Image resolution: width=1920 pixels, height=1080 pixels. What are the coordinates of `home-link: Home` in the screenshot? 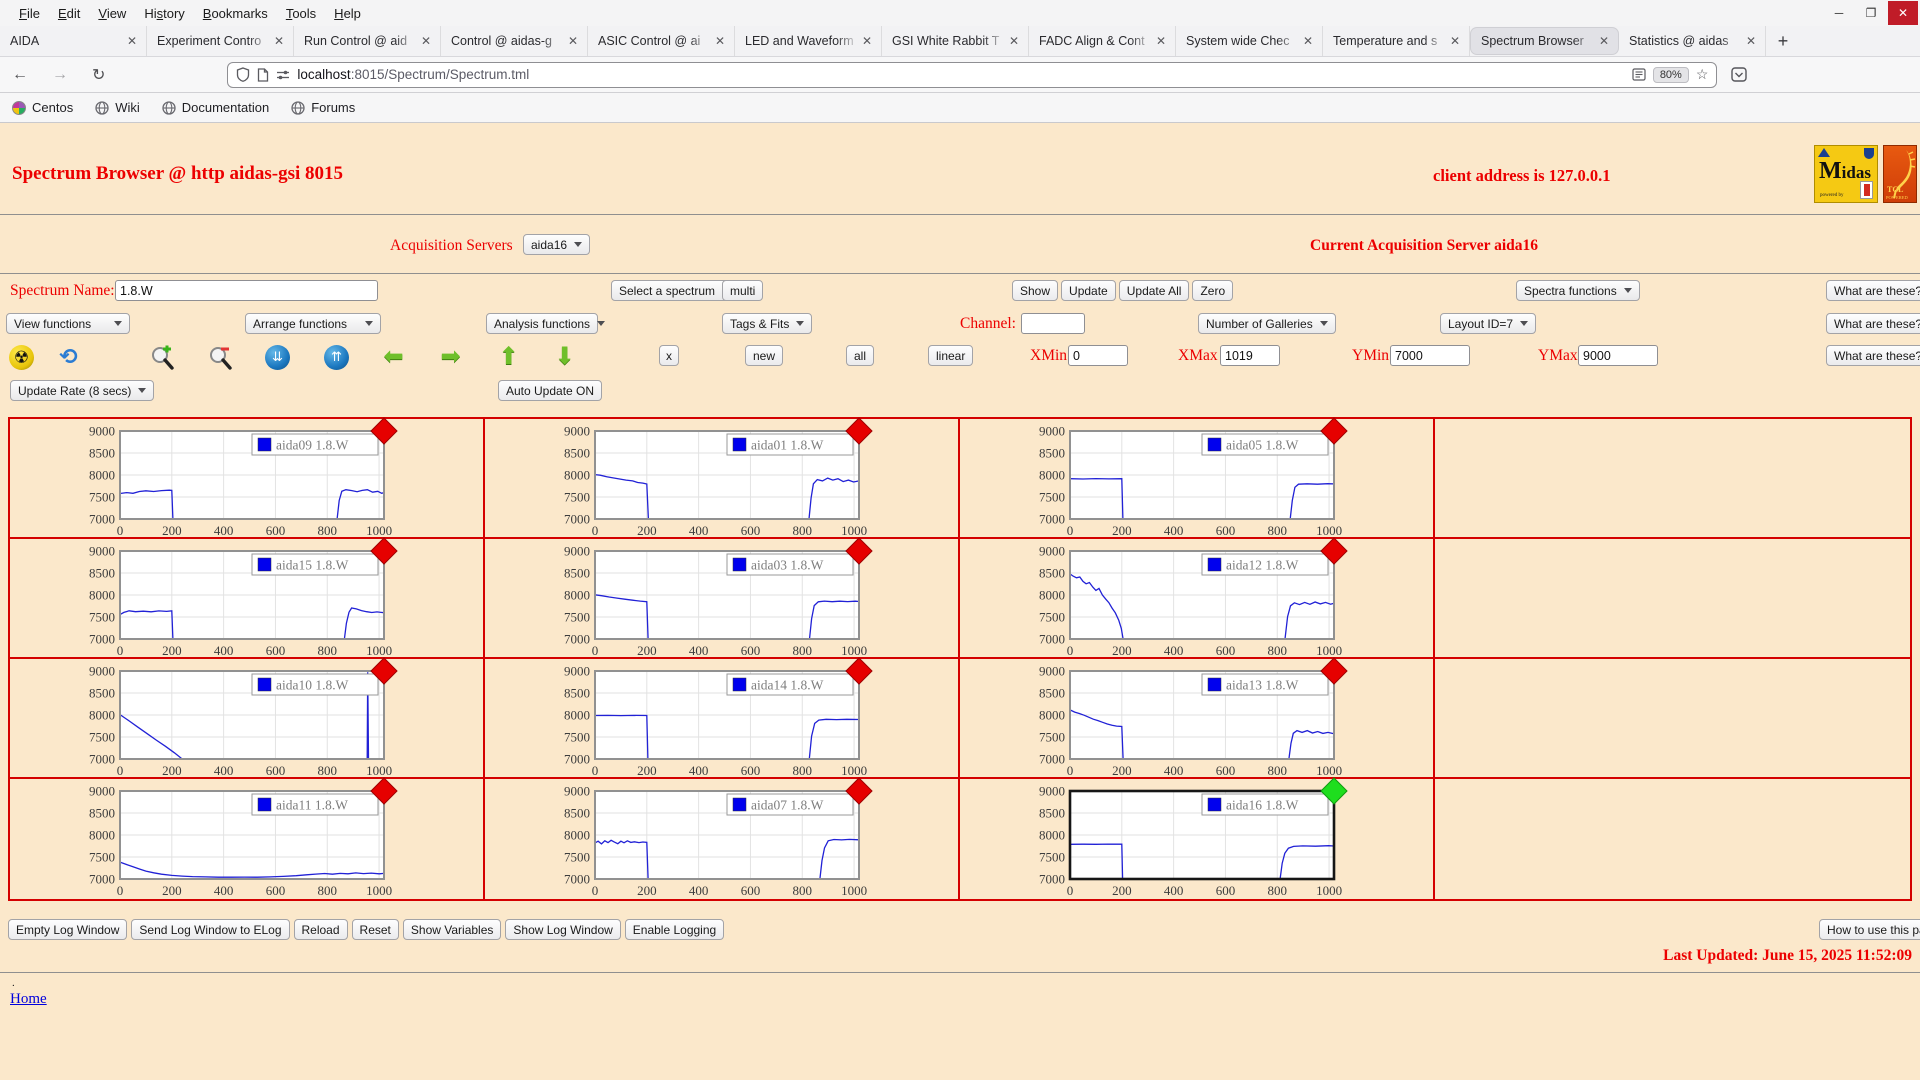 It's located at (28, 999).